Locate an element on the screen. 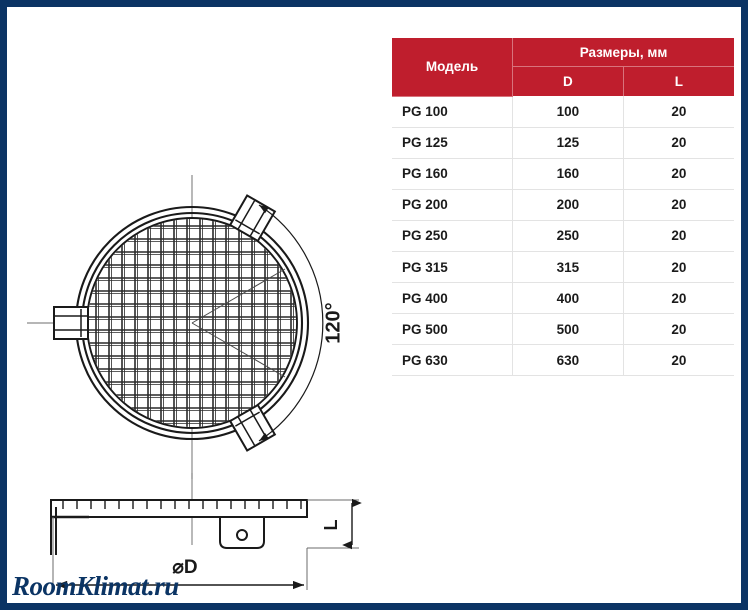  column-header-l: L is located at coordinates (678, 81).